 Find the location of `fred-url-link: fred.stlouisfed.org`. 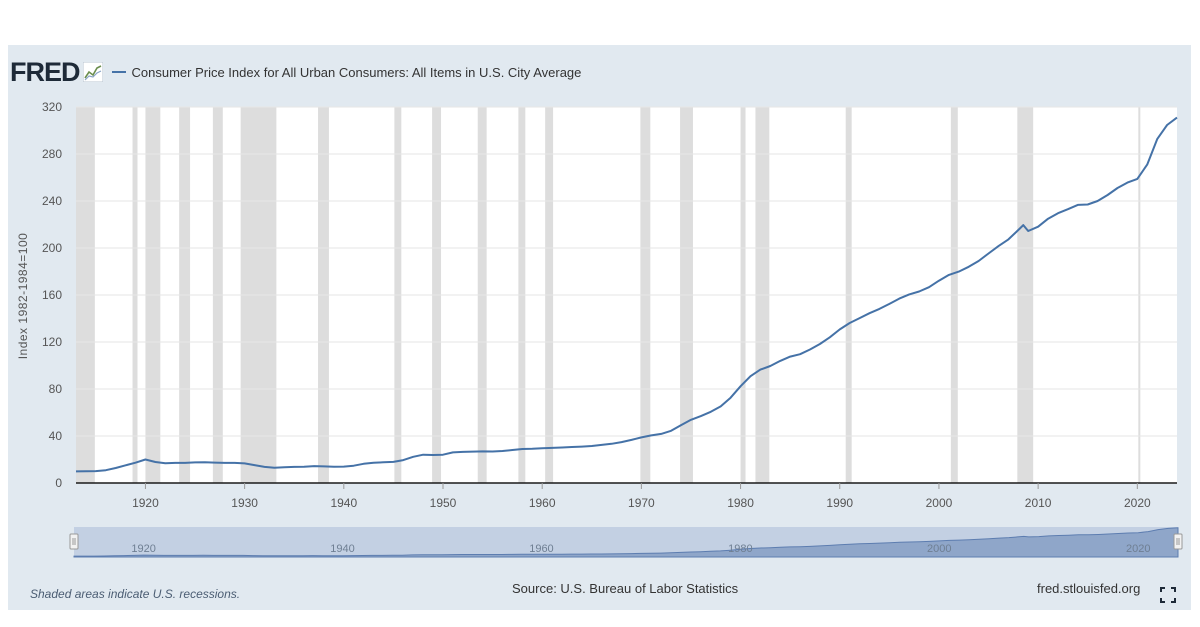

fred-url-link: fred.stlouisfed.org is located at coordinates (1089, 588).